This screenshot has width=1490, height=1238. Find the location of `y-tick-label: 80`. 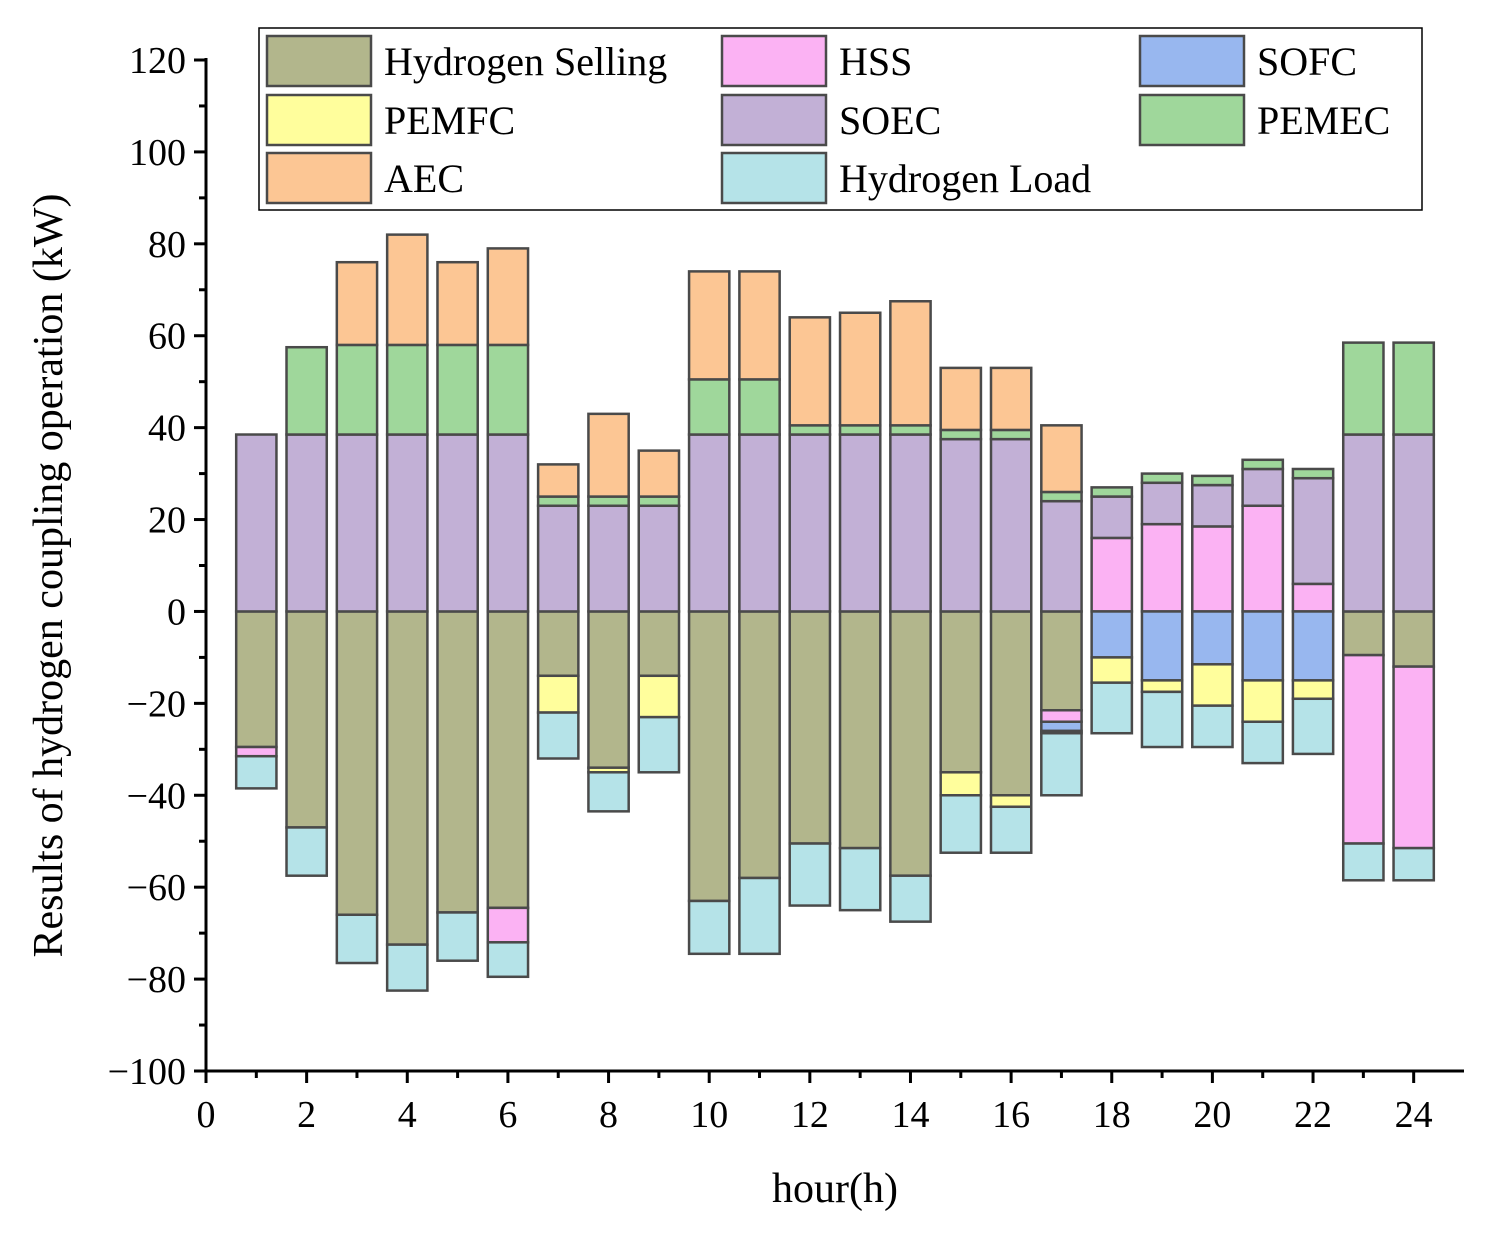

y-tick-label: 80 is located at coordinates (167, 245).